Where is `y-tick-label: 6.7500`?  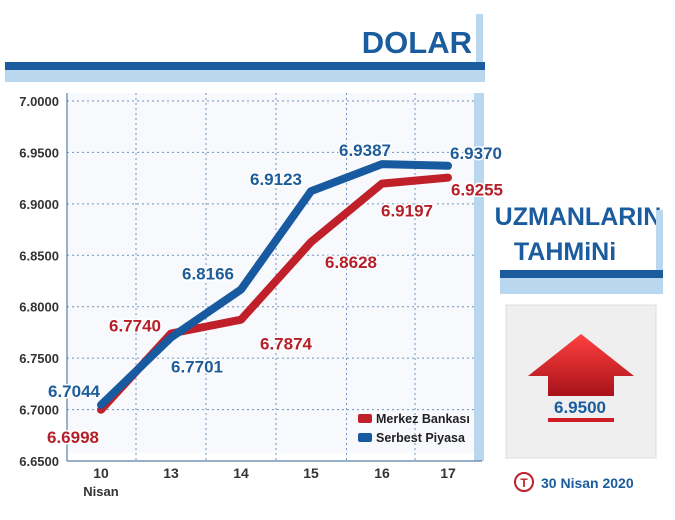 y-tick-label: 6.7500 is located at coordinates (39, 358).